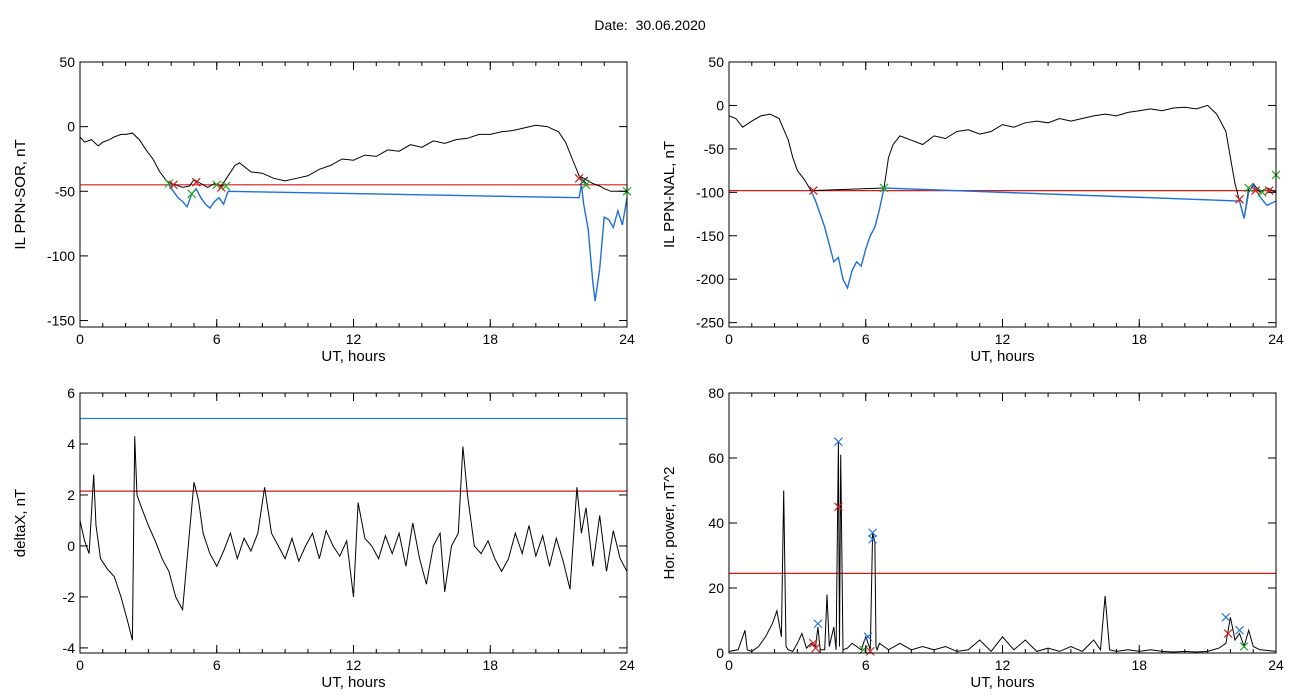 The height and width of the screenshot is (700, 1300). Describe the element at coordinates (716, 588) in the screenshot. I see `y-tick-label: 20` at that location.